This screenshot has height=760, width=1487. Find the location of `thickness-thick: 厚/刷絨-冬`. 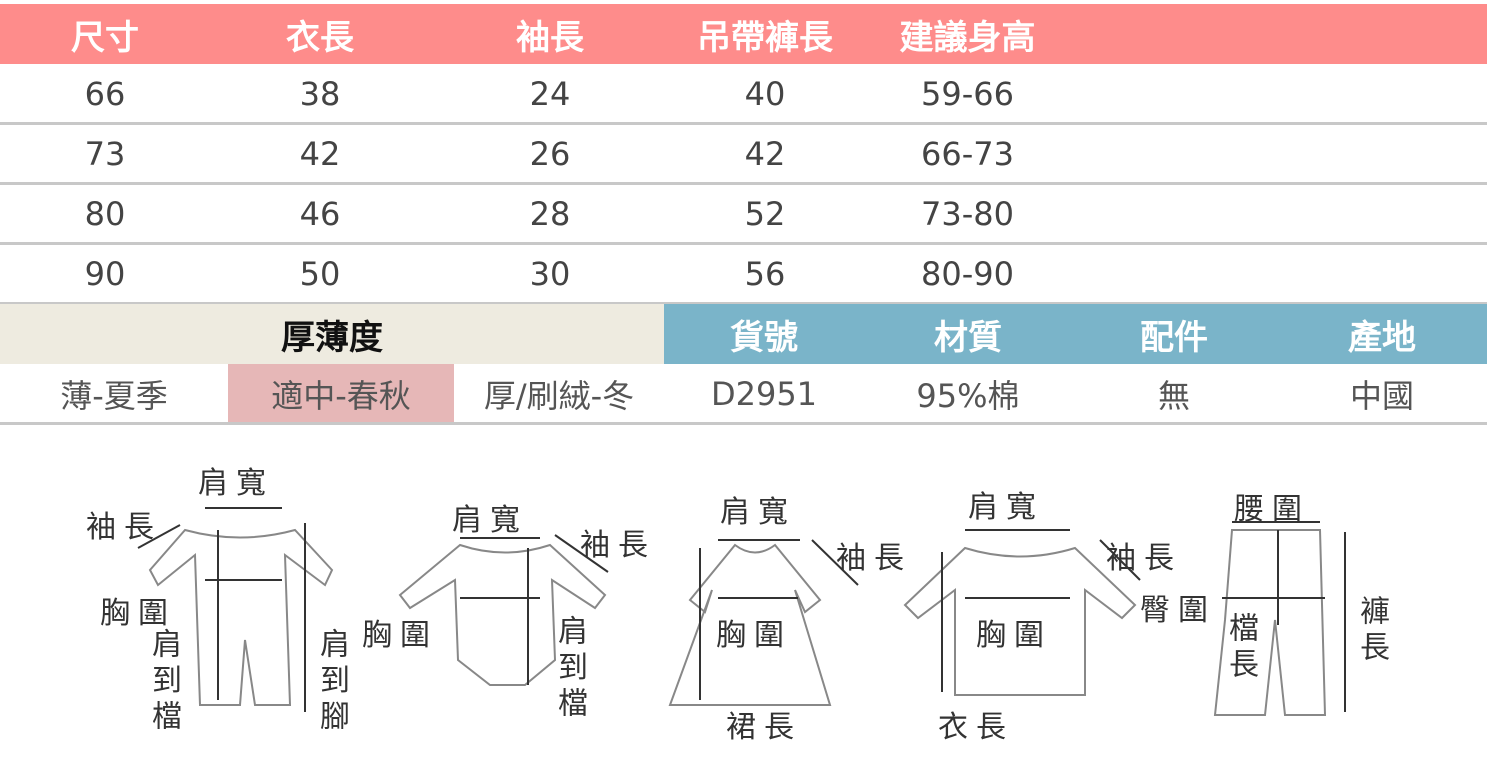

thickness-thick: 厚/刷絨-冬 is located at coordinates (559, 395).